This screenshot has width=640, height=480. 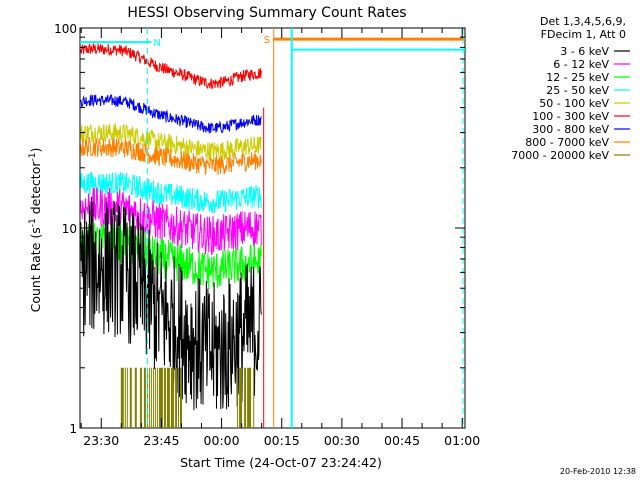 What do you see at coordinates (35, 150) in the screenshot?
I see `y-axis-label-end: )` at bounding box center [35, 150].